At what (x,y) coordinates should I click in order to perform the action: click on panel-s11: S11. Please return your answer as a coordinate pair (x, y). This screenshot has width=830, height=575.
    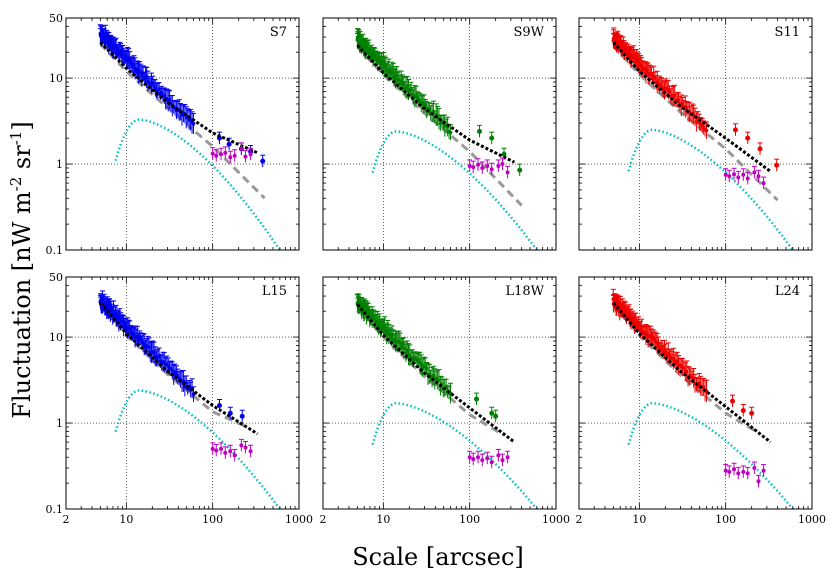
    Looking at the image, I should click on (695, 134).